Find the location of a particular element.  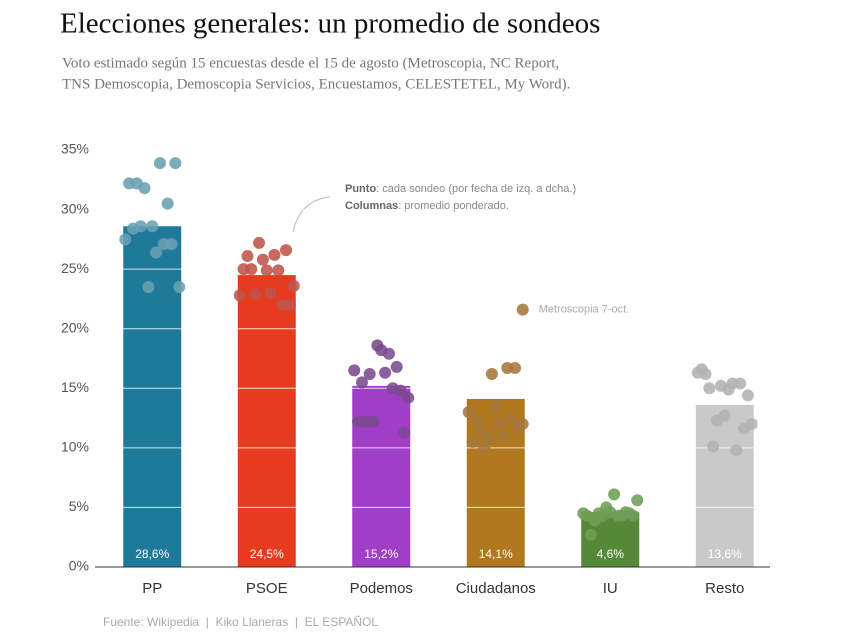

x-tick-label: Ciudadanos is located at coordinates (496, 588).